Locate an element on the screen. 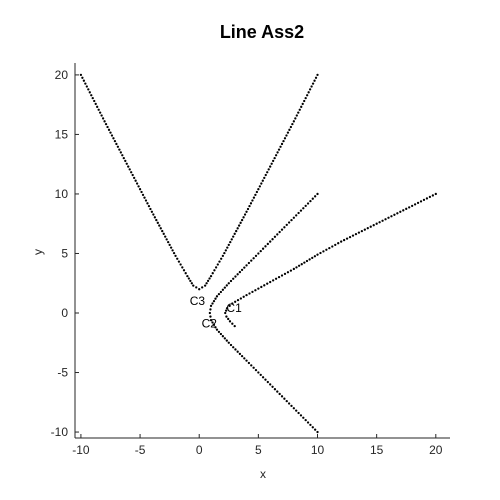  y-tick-label: 0 is located at coordinates (64, 313).